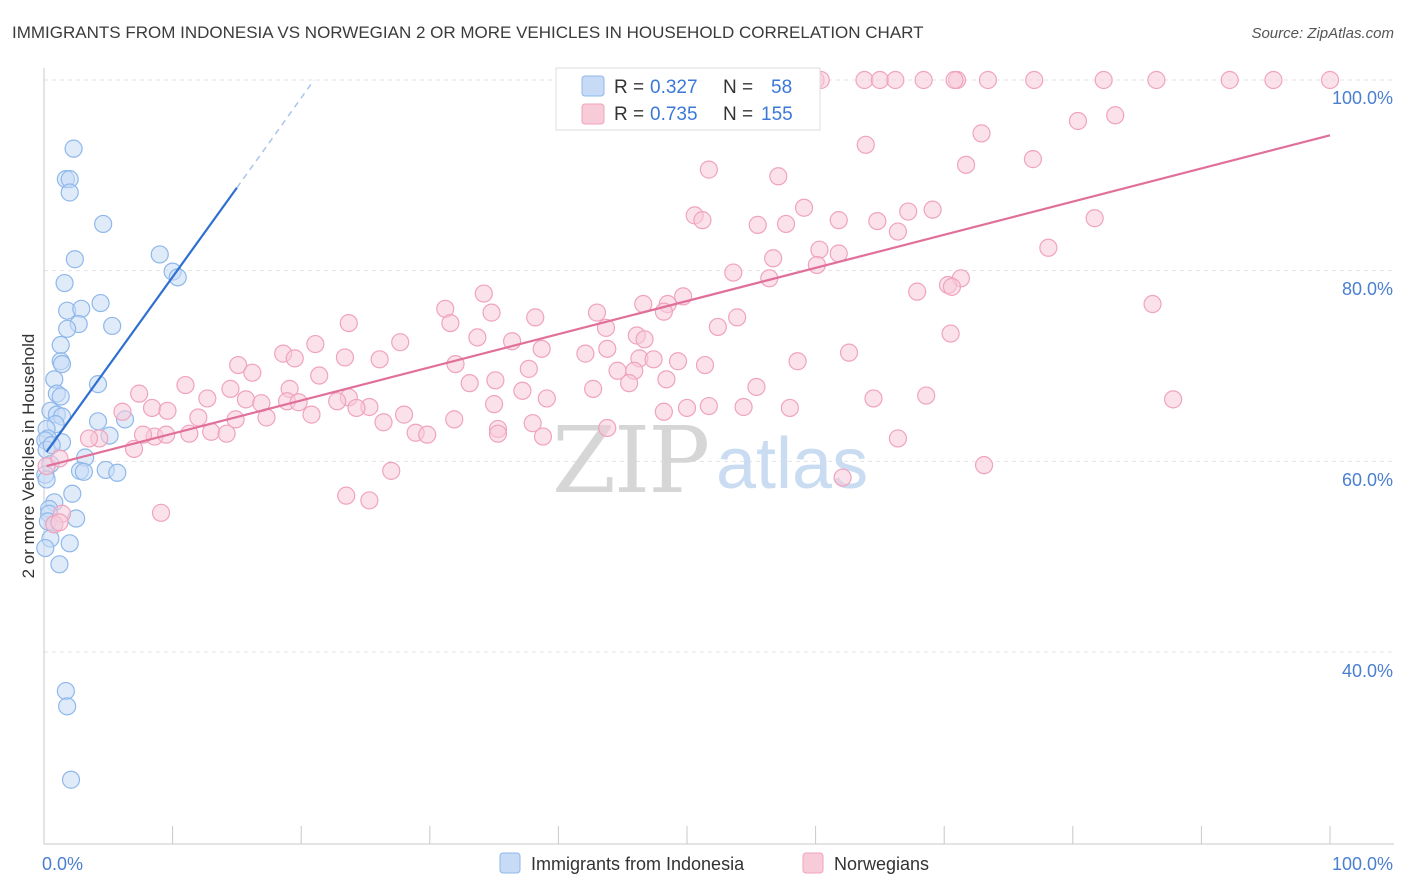 The height and width of the screenshot is (892, 1406). I want to click on legend-label-norwegians: Norwegians, so click(881, 864).